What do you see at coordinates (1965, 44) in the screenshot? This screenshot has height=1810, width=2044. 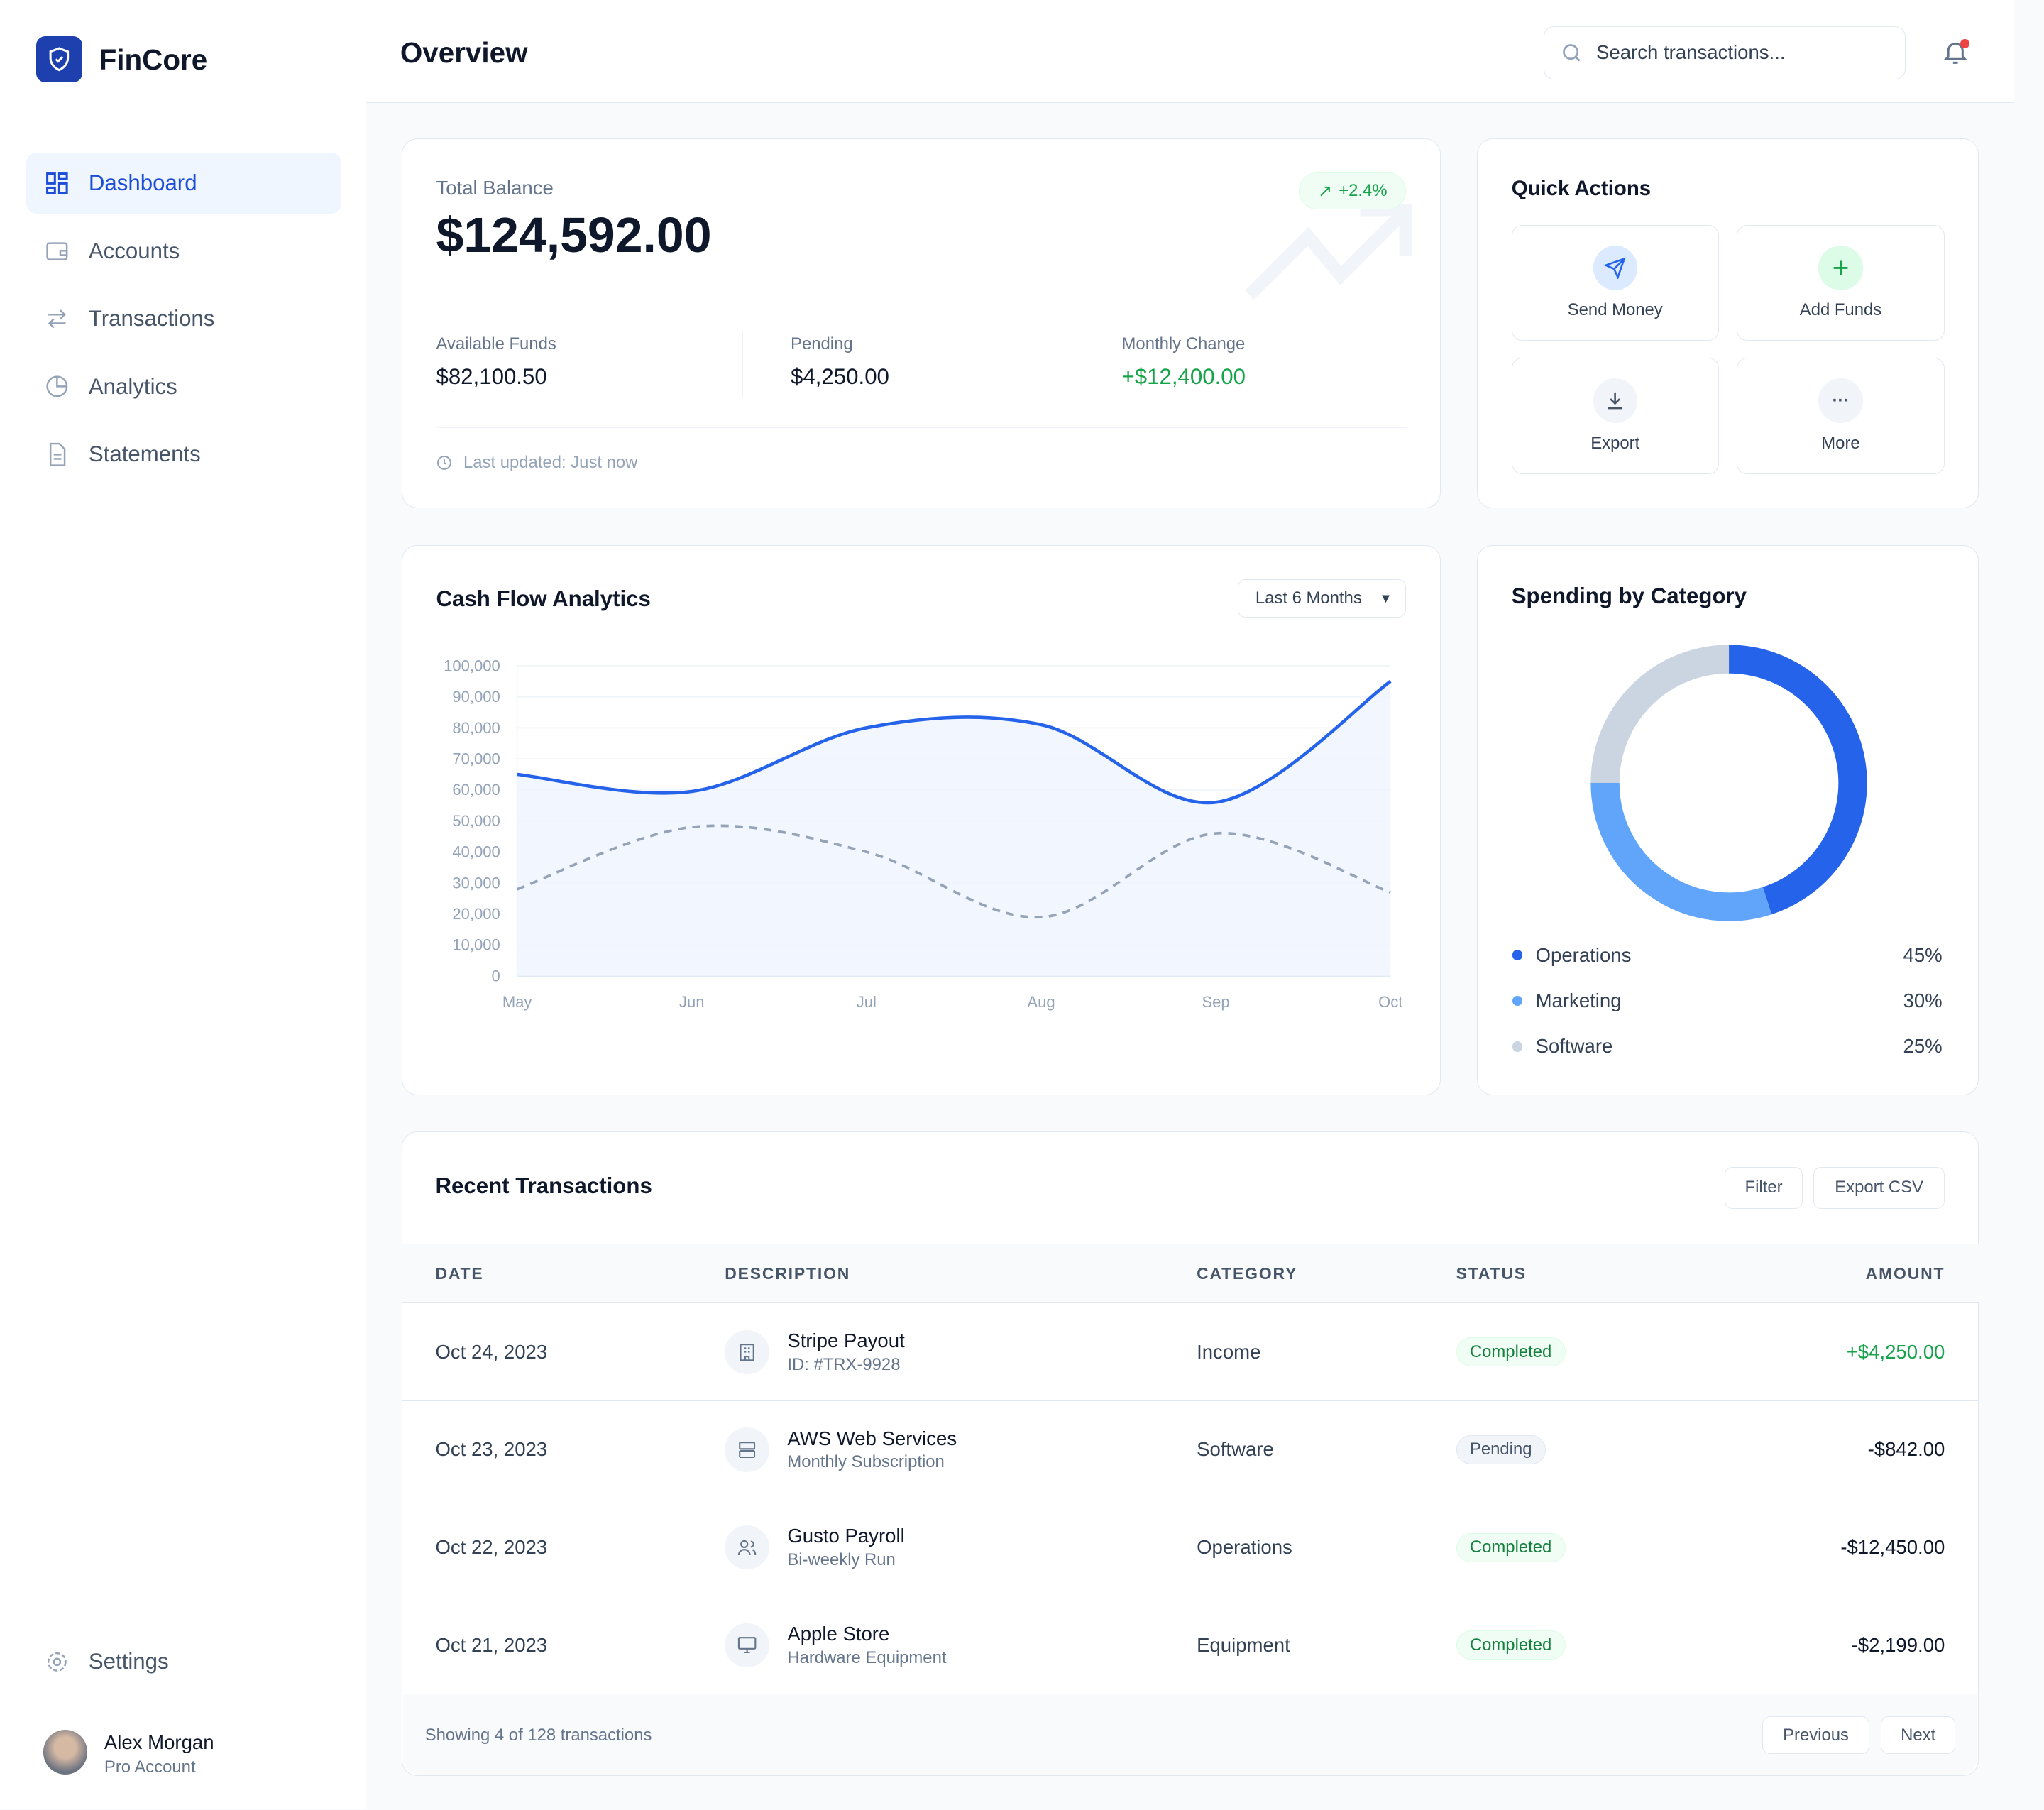 I see `notification-dot` at bounding box center [1965, 44].